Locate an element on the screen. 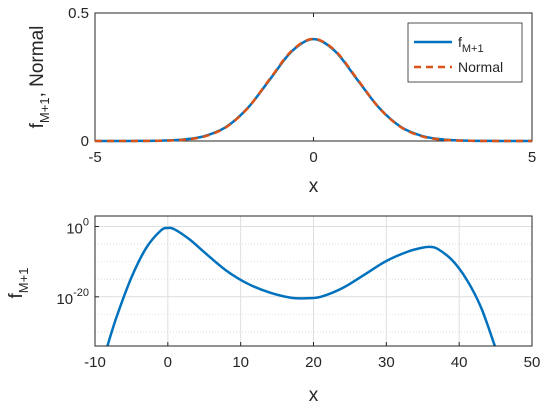  top-xtick-label: -5 is located at coordinates (94, 157).